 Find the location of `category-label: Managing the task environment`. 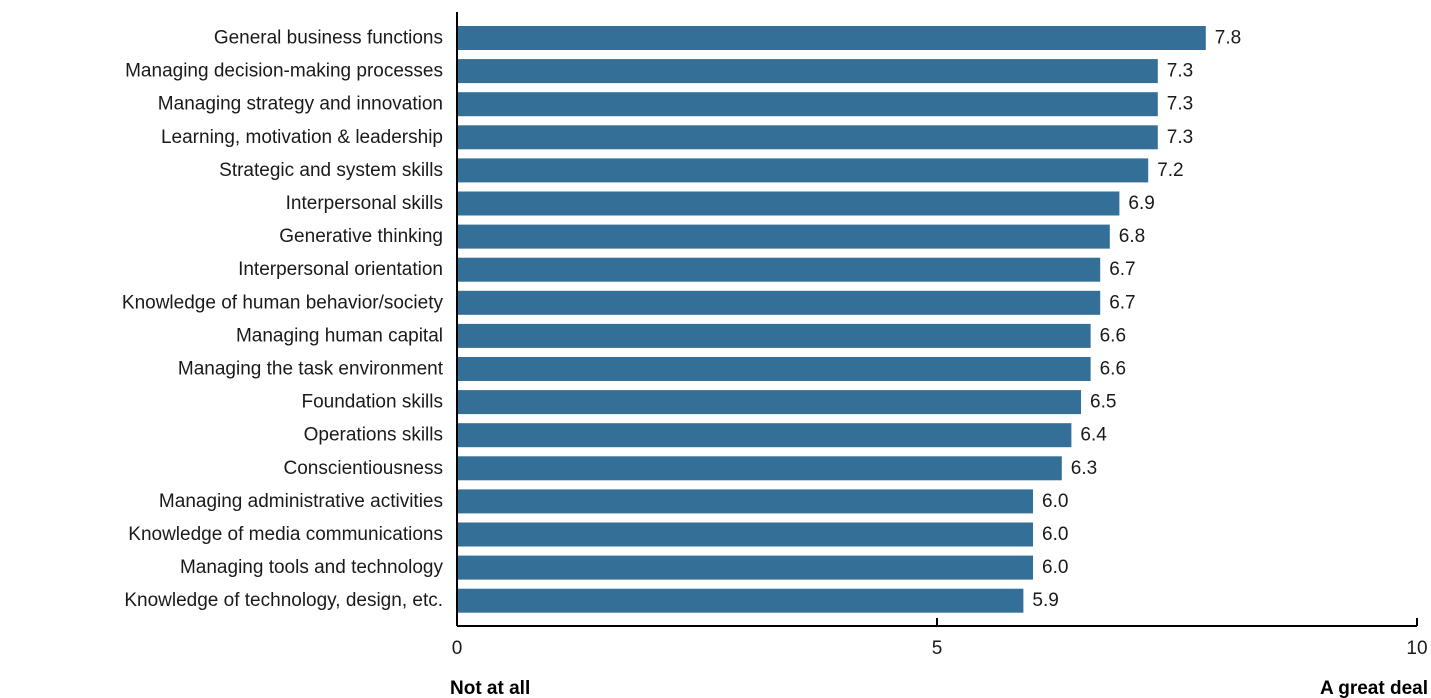

category-label: Managing the task environment is located at coordinates (311, 369).